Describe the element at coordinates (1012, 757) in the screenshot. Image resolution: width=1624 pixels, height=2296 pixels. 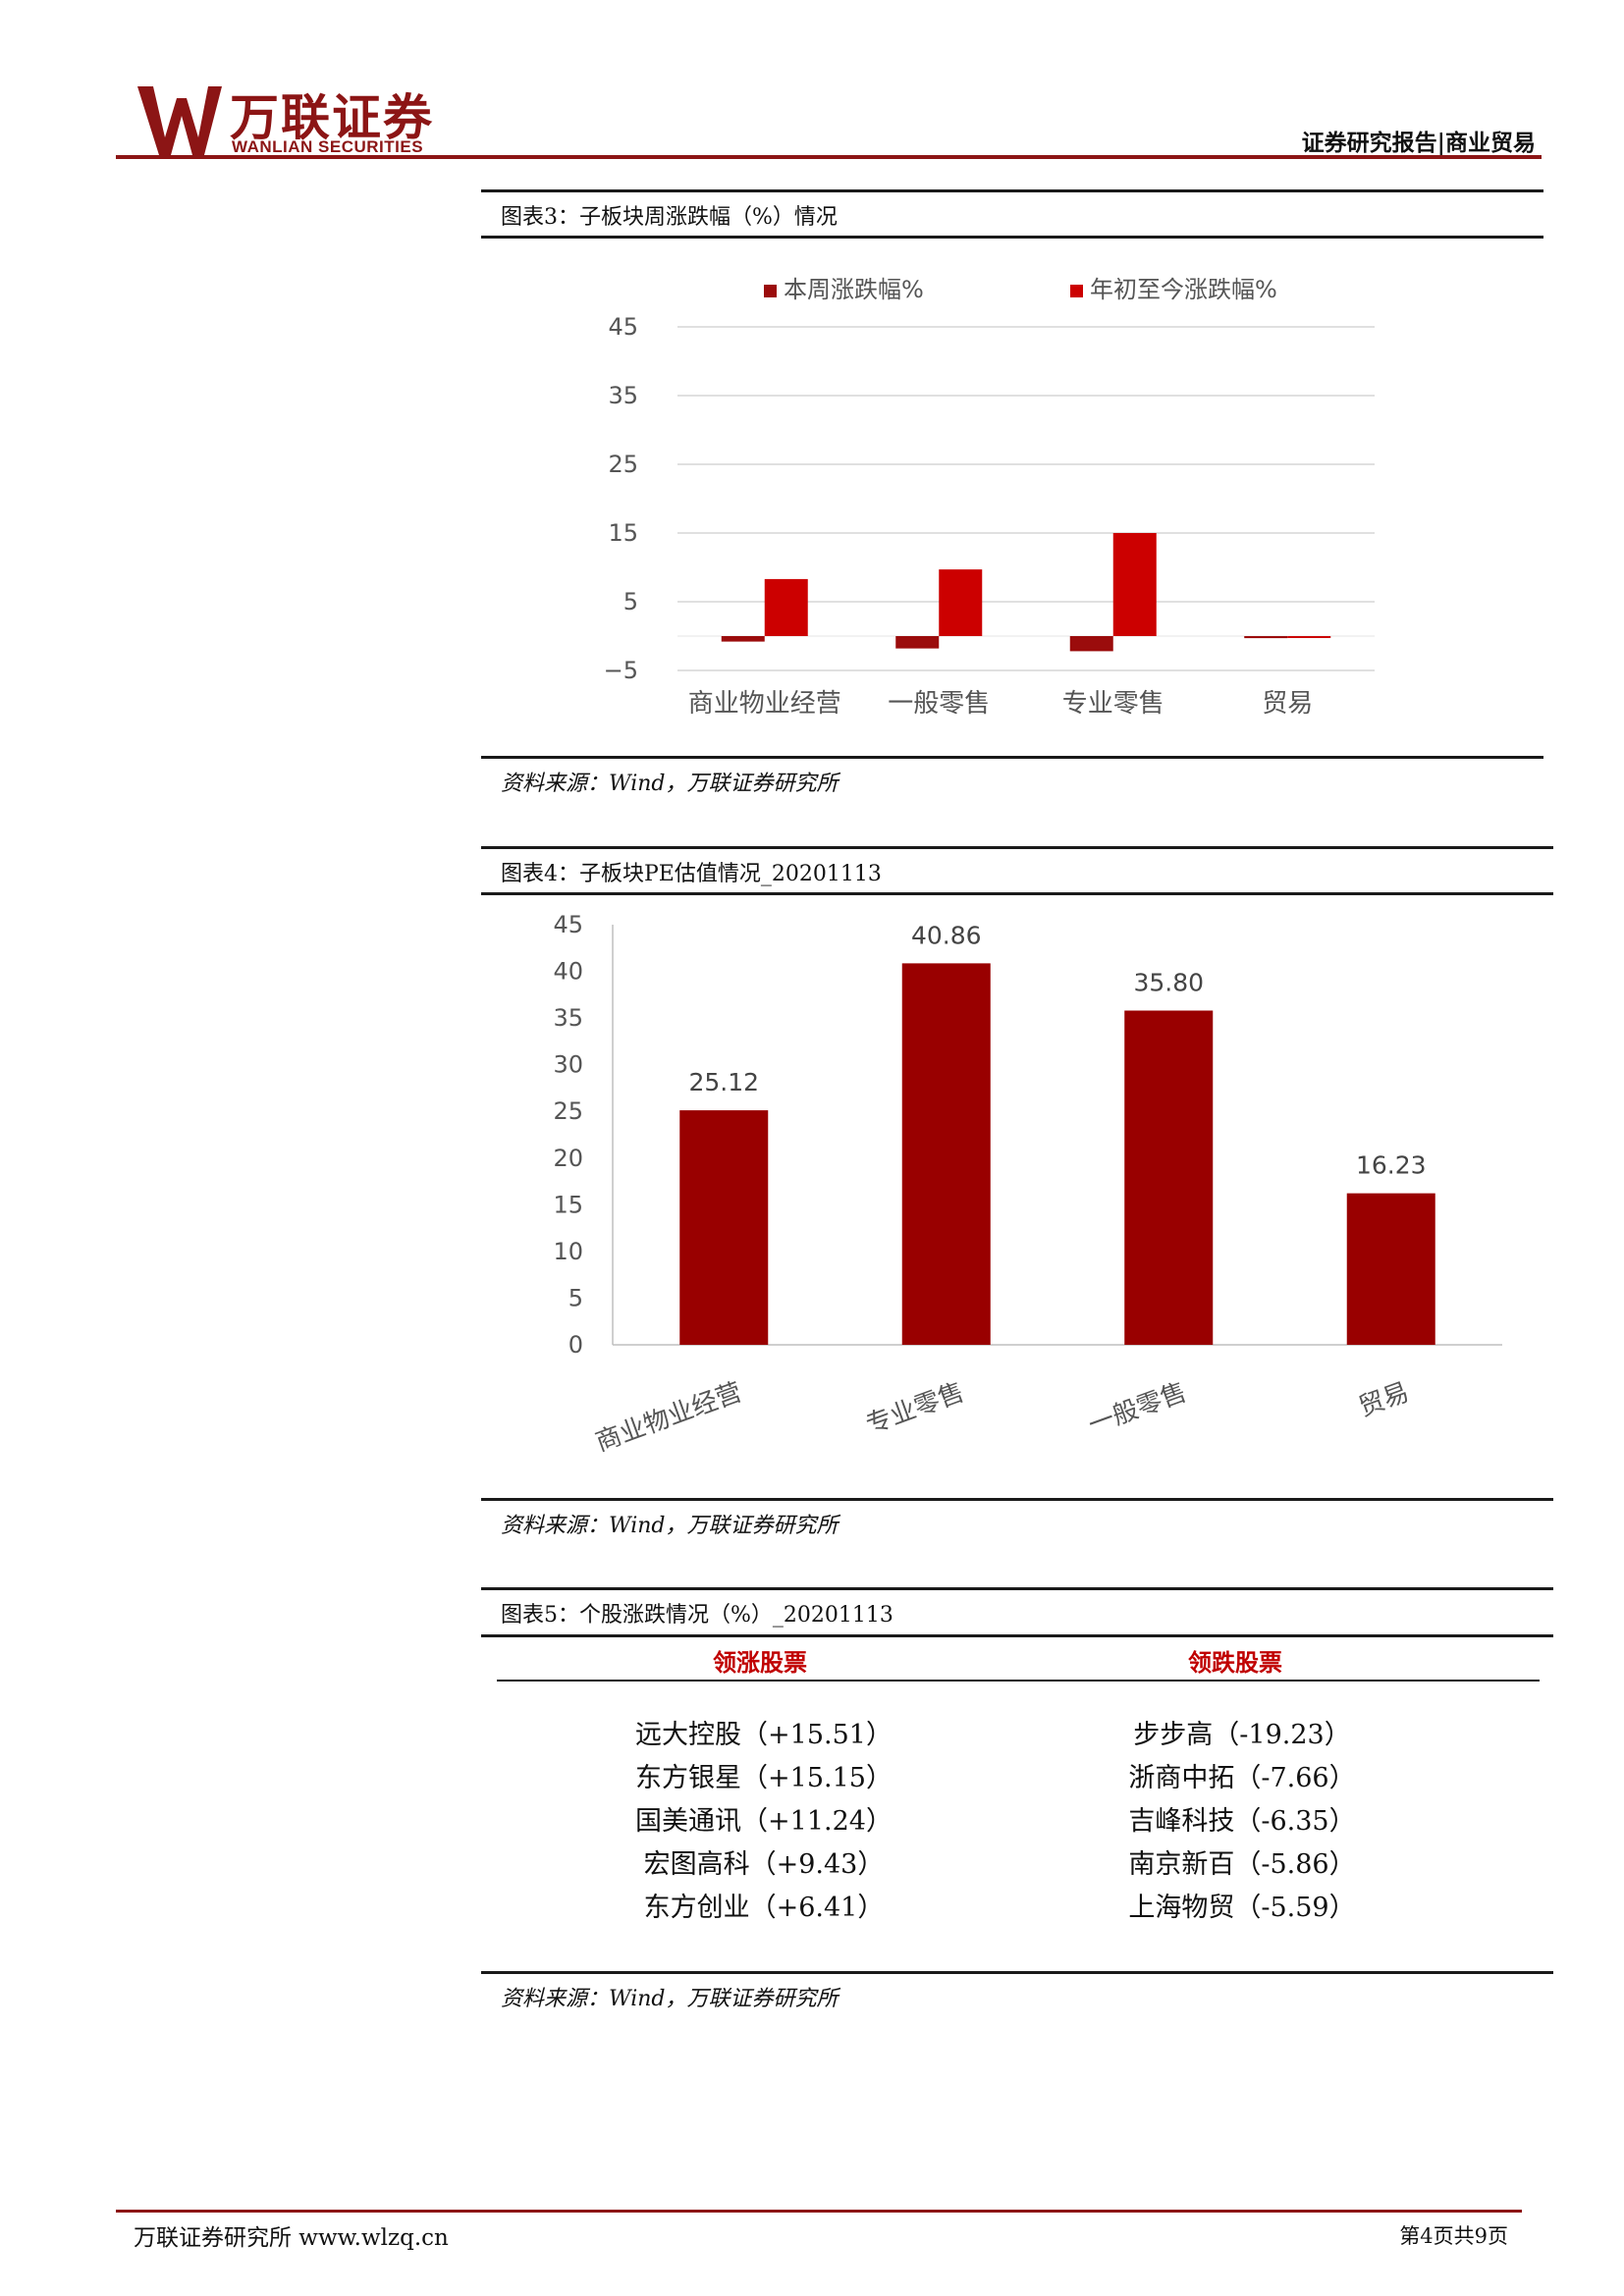
I see `fig3-bottom-rule` at that location.